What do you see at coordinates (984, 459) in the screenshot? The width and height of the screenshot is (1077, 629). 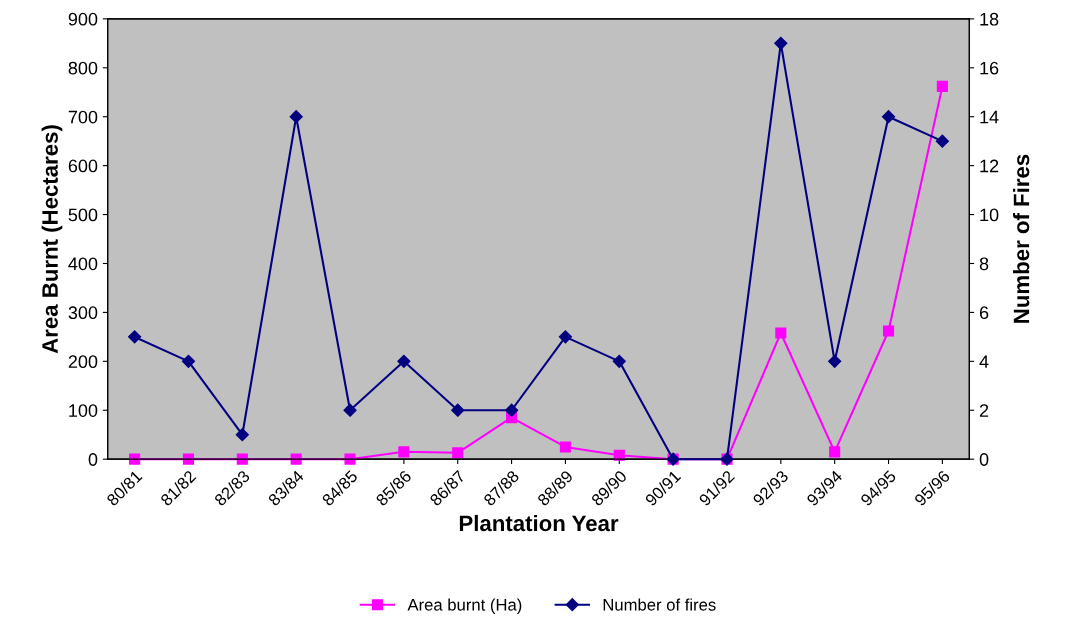 I see `y2-tick-label: 0` at bounding box center [984, 459].